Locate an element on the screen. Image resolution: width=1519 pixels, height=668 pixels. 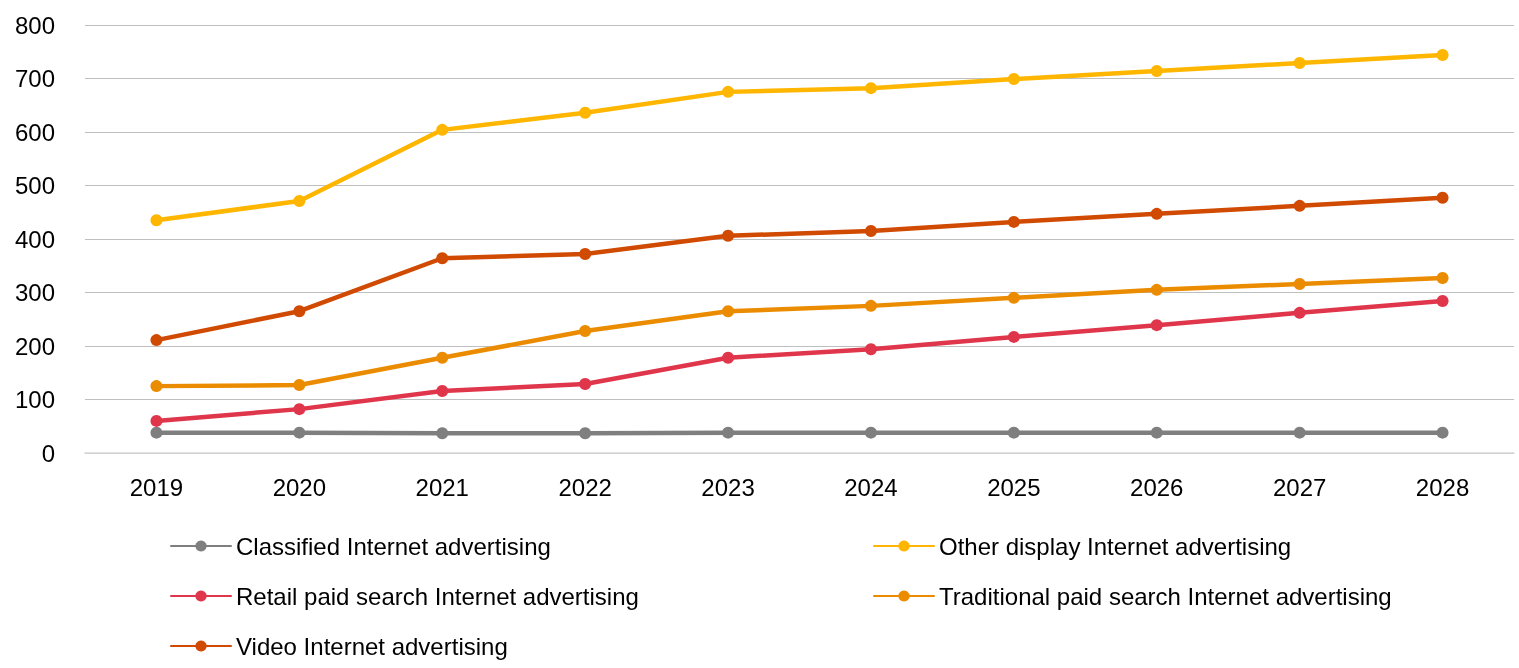
legend-label: Retail paid search Internet advertising is located at coordinates (437, 596).